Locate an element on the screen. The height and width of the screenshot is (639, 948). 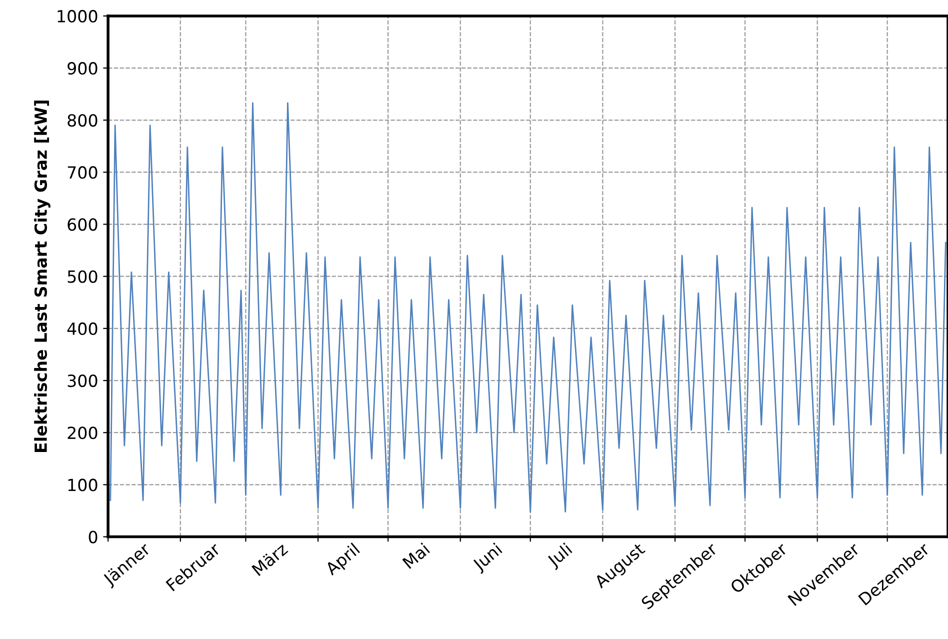
y-axis-title: Elektrische Last Smart City Graz [kW] is located at coordinates (42, 276).